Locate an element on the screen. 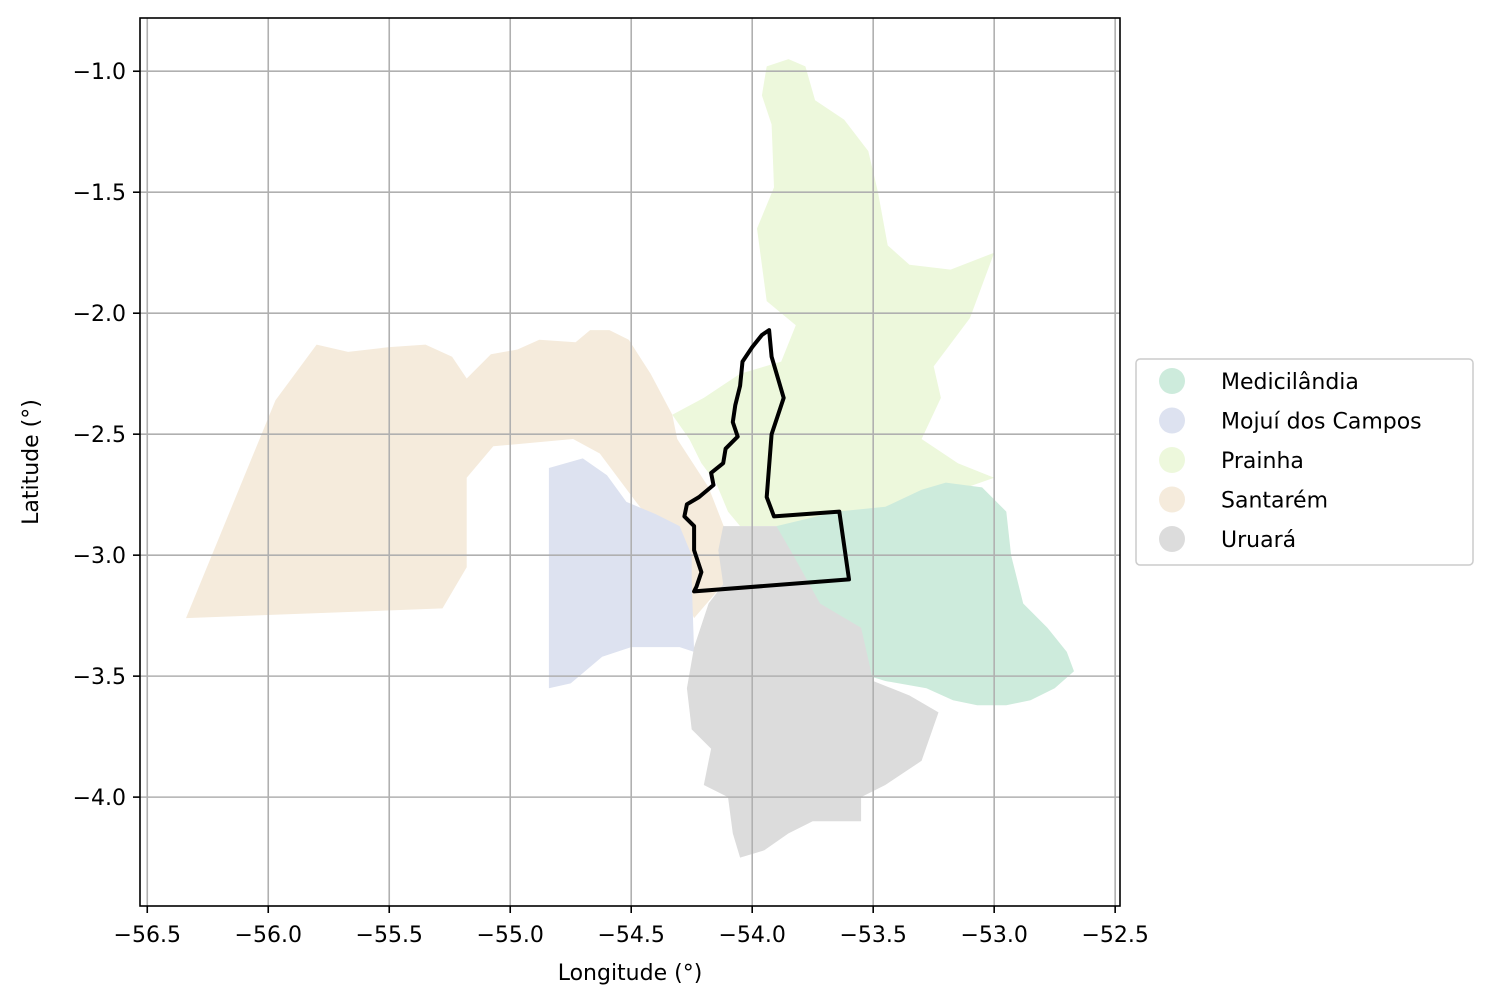 The image size is (1493, 1006). legend-marker-medicilandia is located at coordinates (1172, 381).